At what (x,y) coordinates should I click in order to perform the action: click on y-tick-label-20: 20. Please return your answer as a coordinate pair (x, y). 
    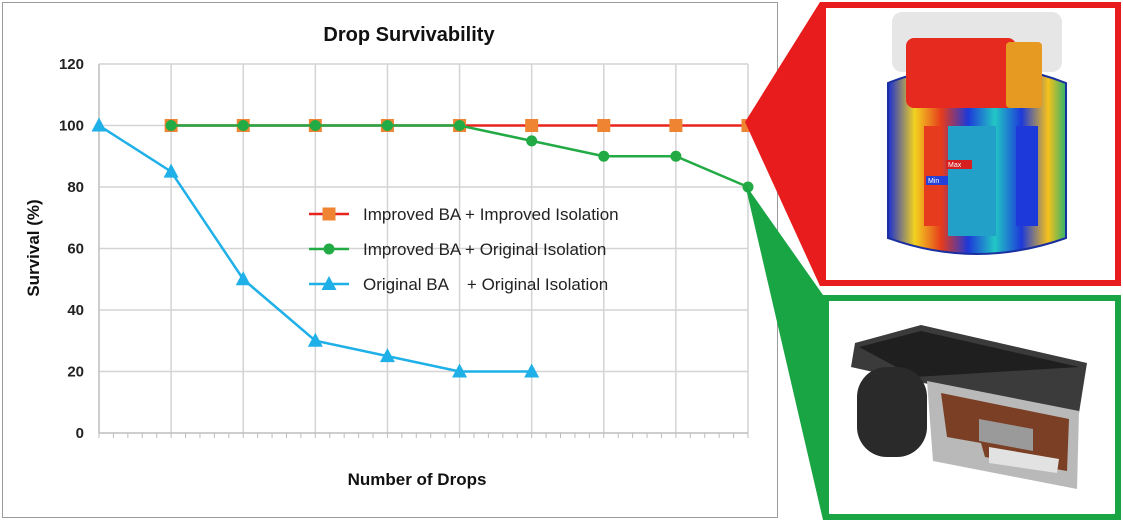
    Looking at the image, I should click on (75, 372).